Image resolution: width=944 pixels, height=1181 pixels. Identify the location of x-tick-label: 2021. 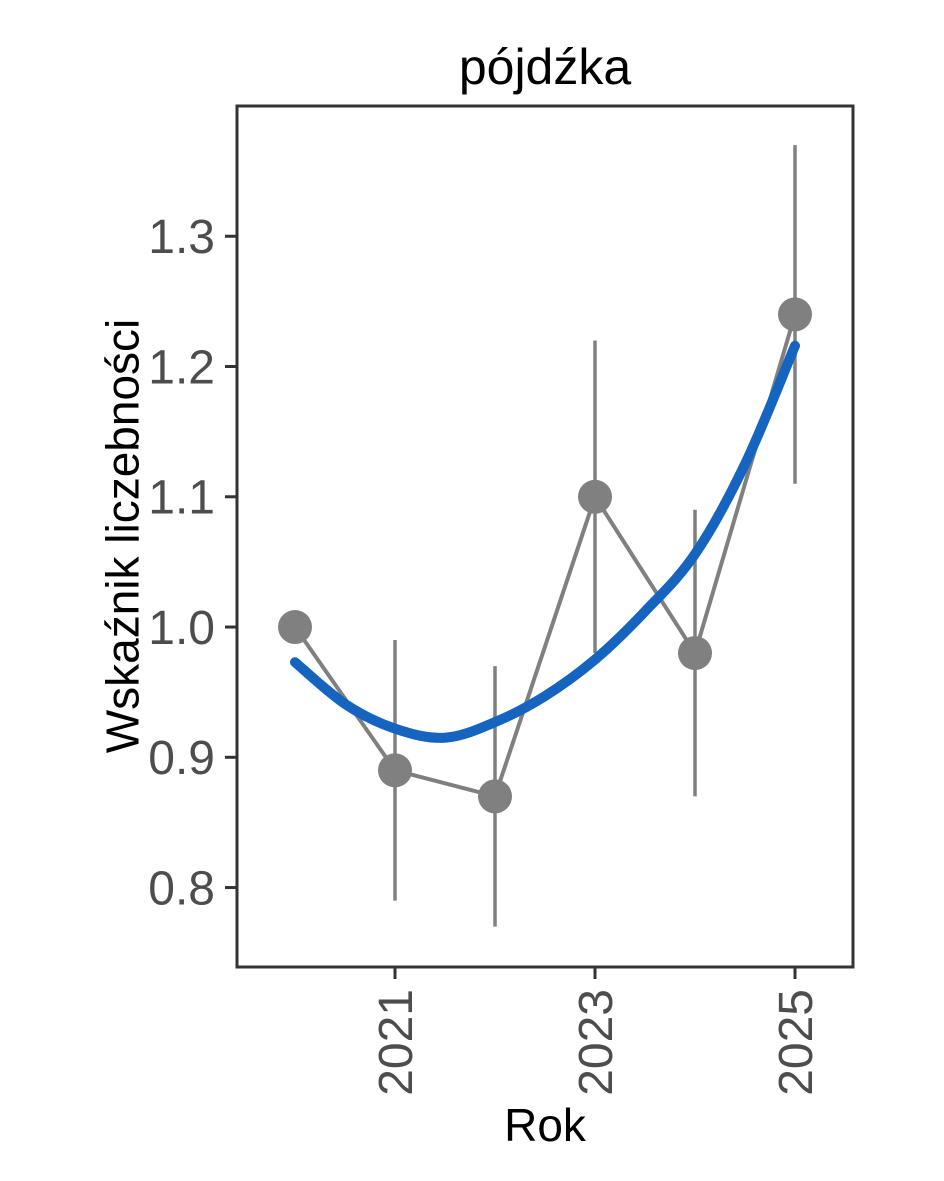
(396, 1042).